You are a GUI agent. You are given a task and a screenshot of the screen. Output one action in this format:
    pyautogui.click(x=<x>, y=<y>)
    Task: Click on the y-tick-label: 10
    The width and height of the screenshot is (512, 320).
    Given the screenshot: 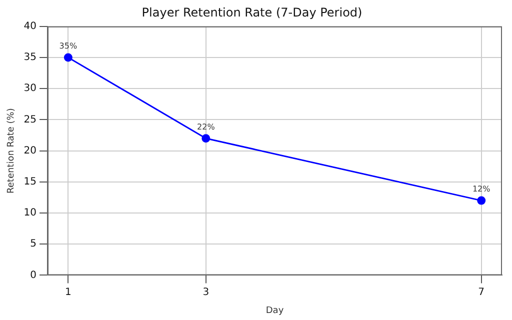 What is the action you would take?
    pyautogui.click(x=30, y=213)
    